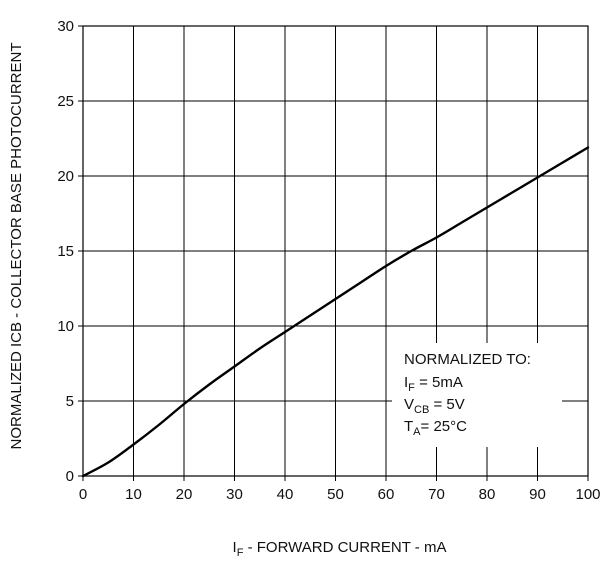 The height and width of the screenshot is (562, 604). I want to click on annotation-background, so click(477, 395).